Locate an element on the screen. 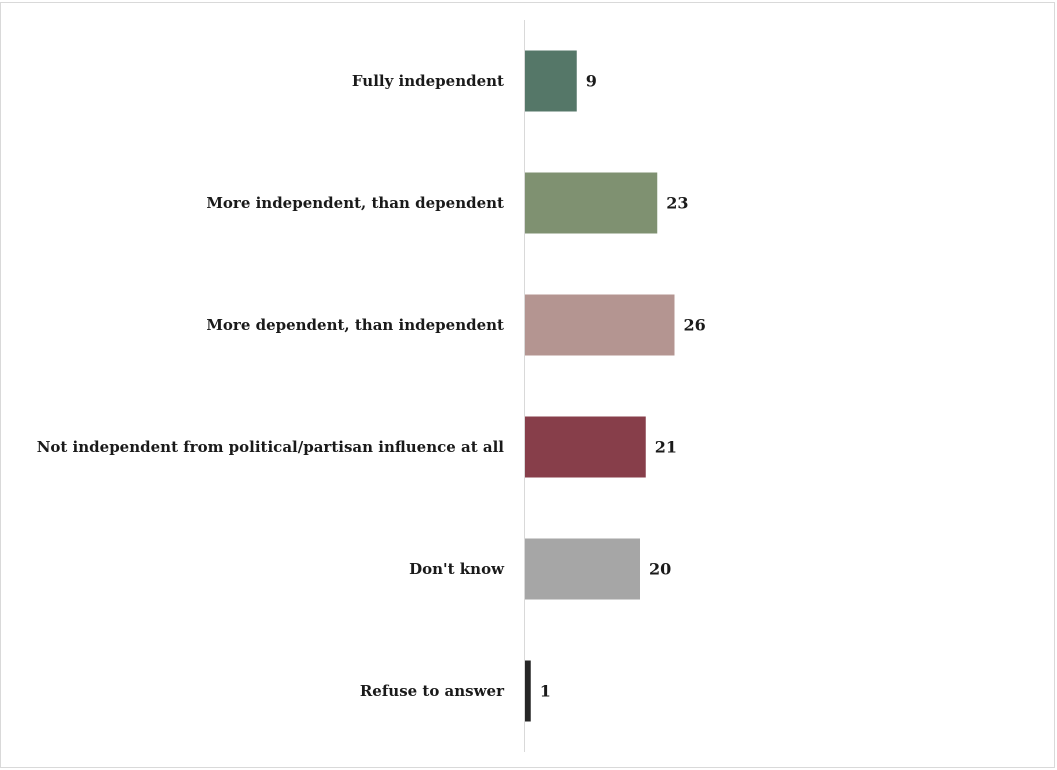 This screenshot has width=1057, height=770. category-label-2: More dependent, than independent is located at coordinates (355, 325).